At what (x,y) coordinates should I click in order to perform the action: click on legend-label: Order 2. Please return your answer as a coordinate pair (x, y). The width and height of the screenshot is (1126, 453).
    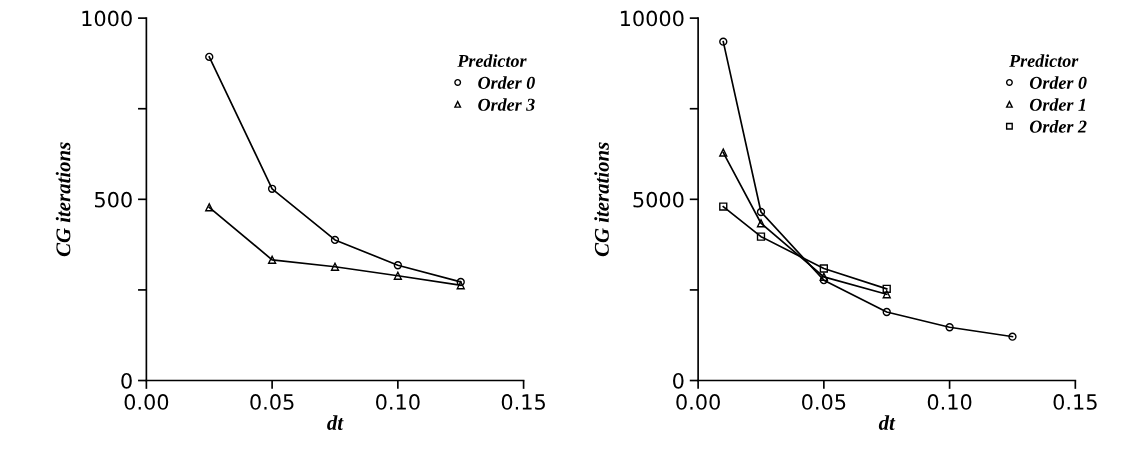
    Looking at the image, I should click on (1058, 126).